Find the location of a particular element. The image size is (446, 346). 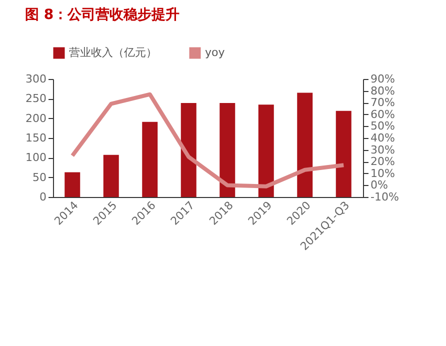

y2-tick-label: 10% is located at coordinates (382, 173).